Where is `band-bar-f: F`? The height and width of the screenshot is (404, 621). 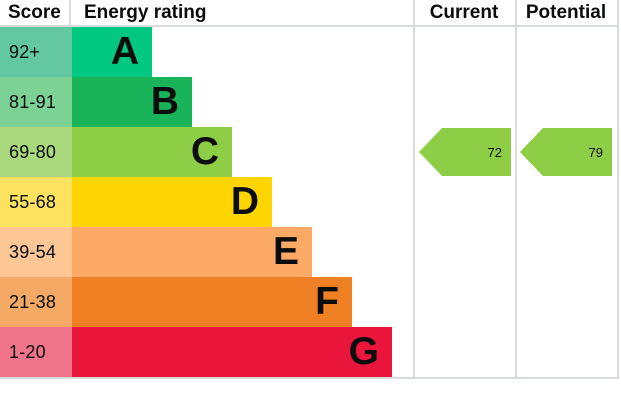 band-bar-f: F is located at coordinates (212, 302).